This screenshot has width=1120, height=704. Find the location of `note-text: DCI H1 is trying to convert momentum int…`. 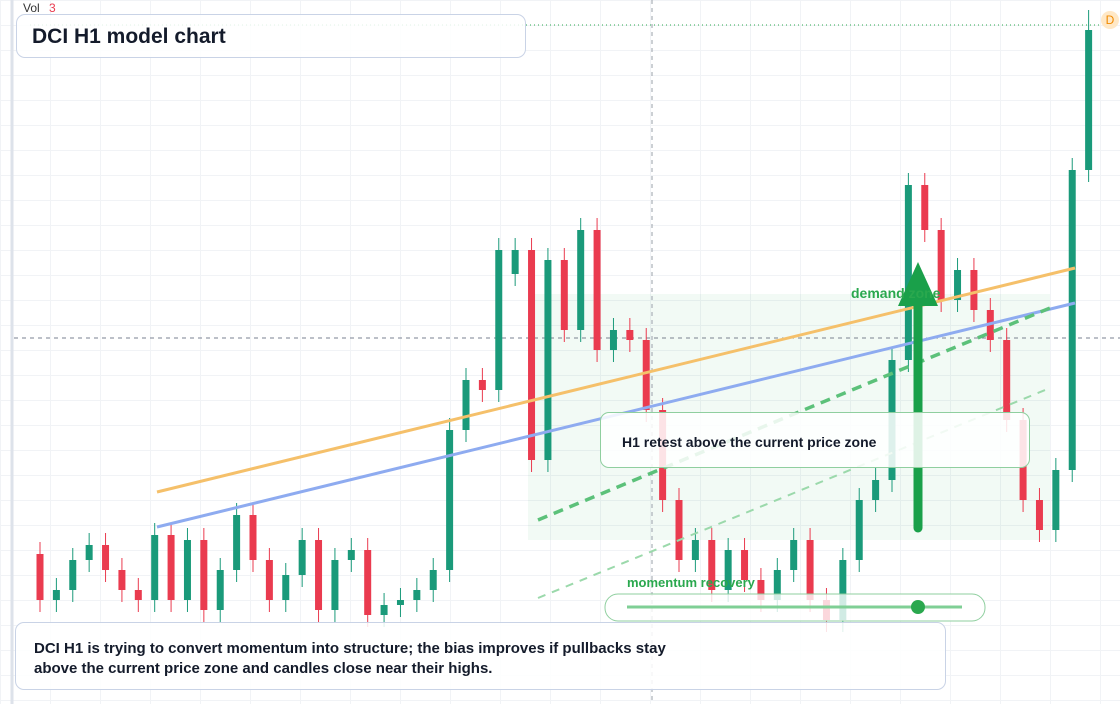

note-text: DCI H1 is trying to convert momentum int… is located at coordinates (350, 658).